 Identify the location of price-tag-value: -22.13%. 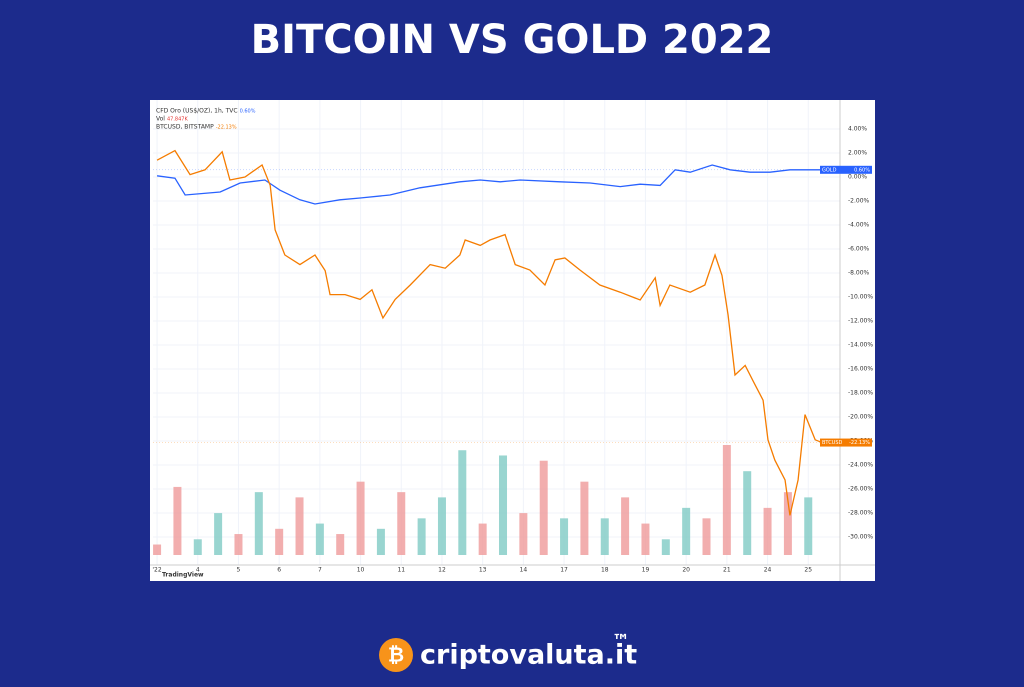
(859, 443).